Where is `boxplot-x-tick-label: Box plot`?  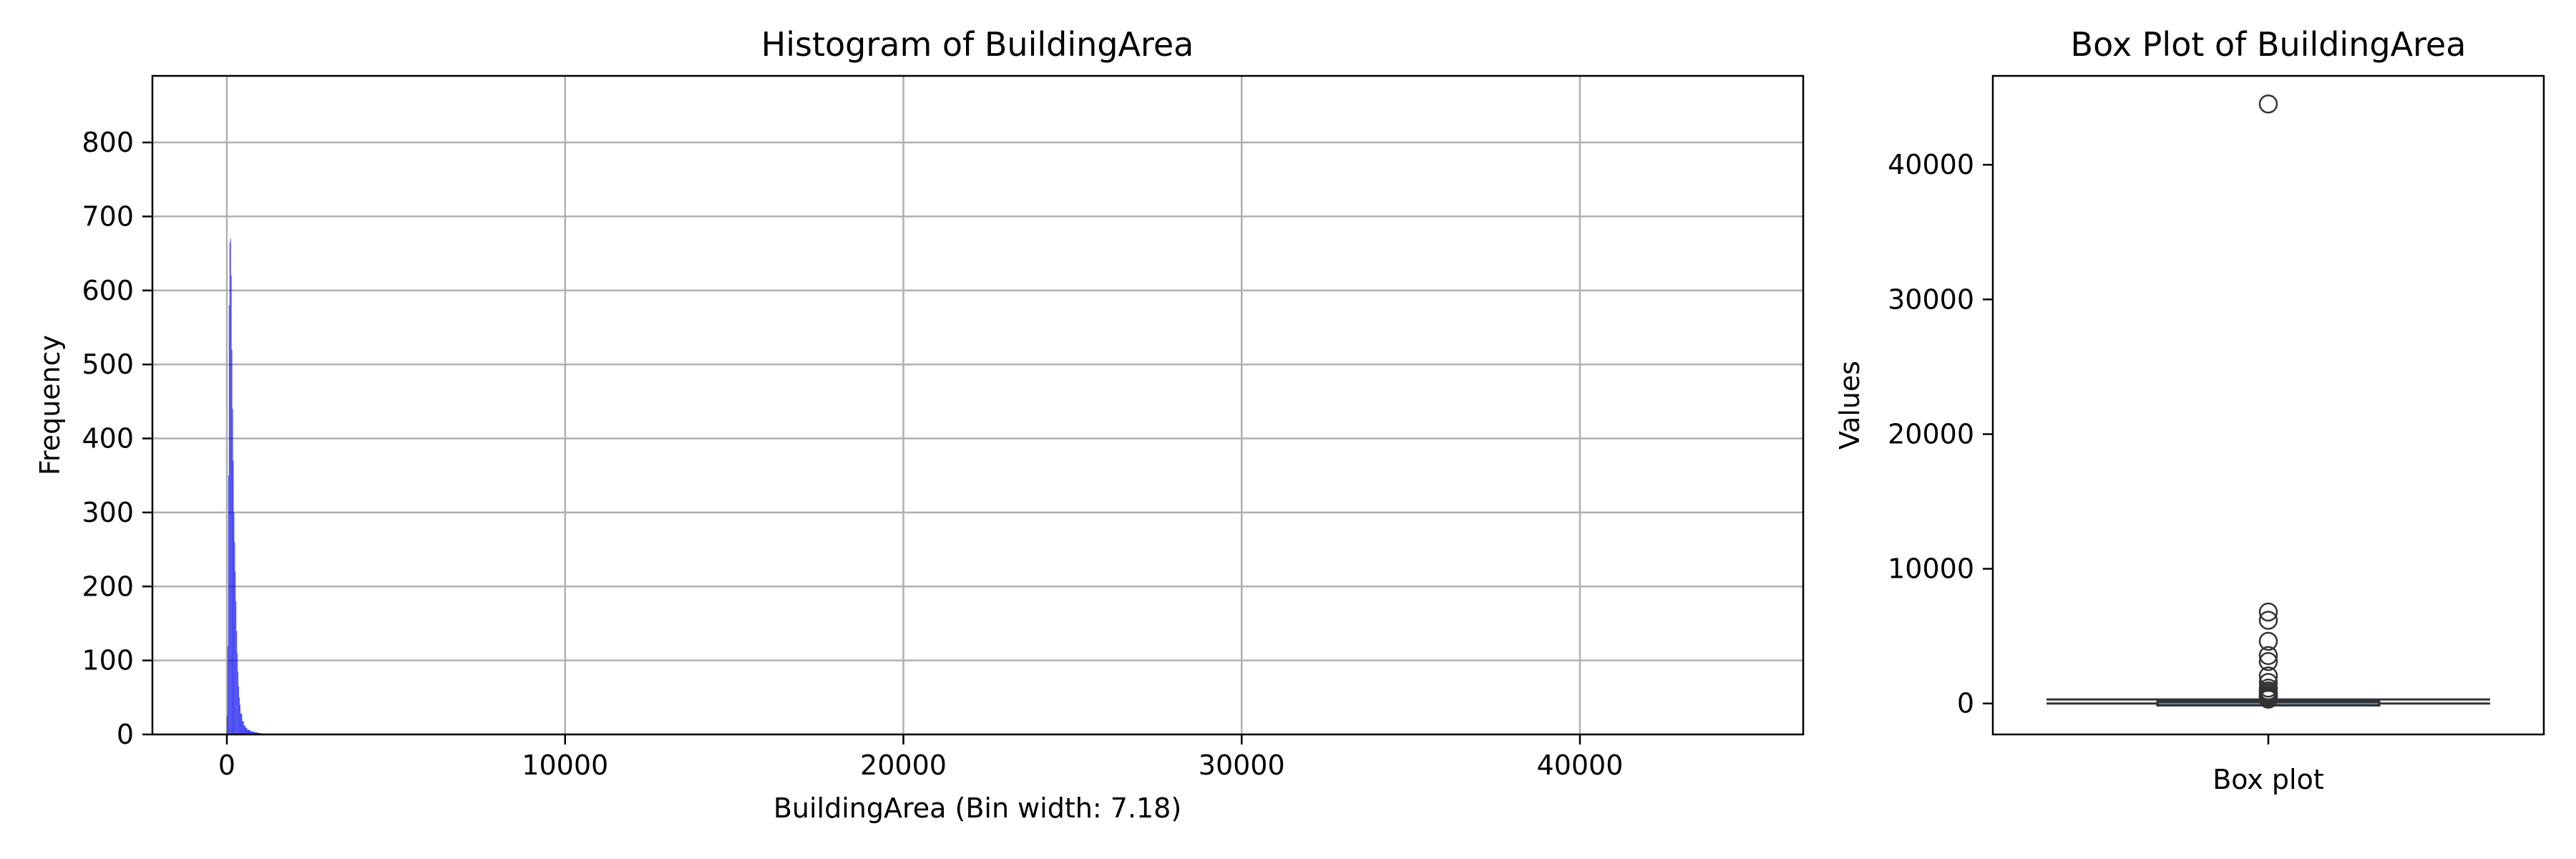 boxplot-x-tick-label: Box plot is located at coordinates (2268, 779).